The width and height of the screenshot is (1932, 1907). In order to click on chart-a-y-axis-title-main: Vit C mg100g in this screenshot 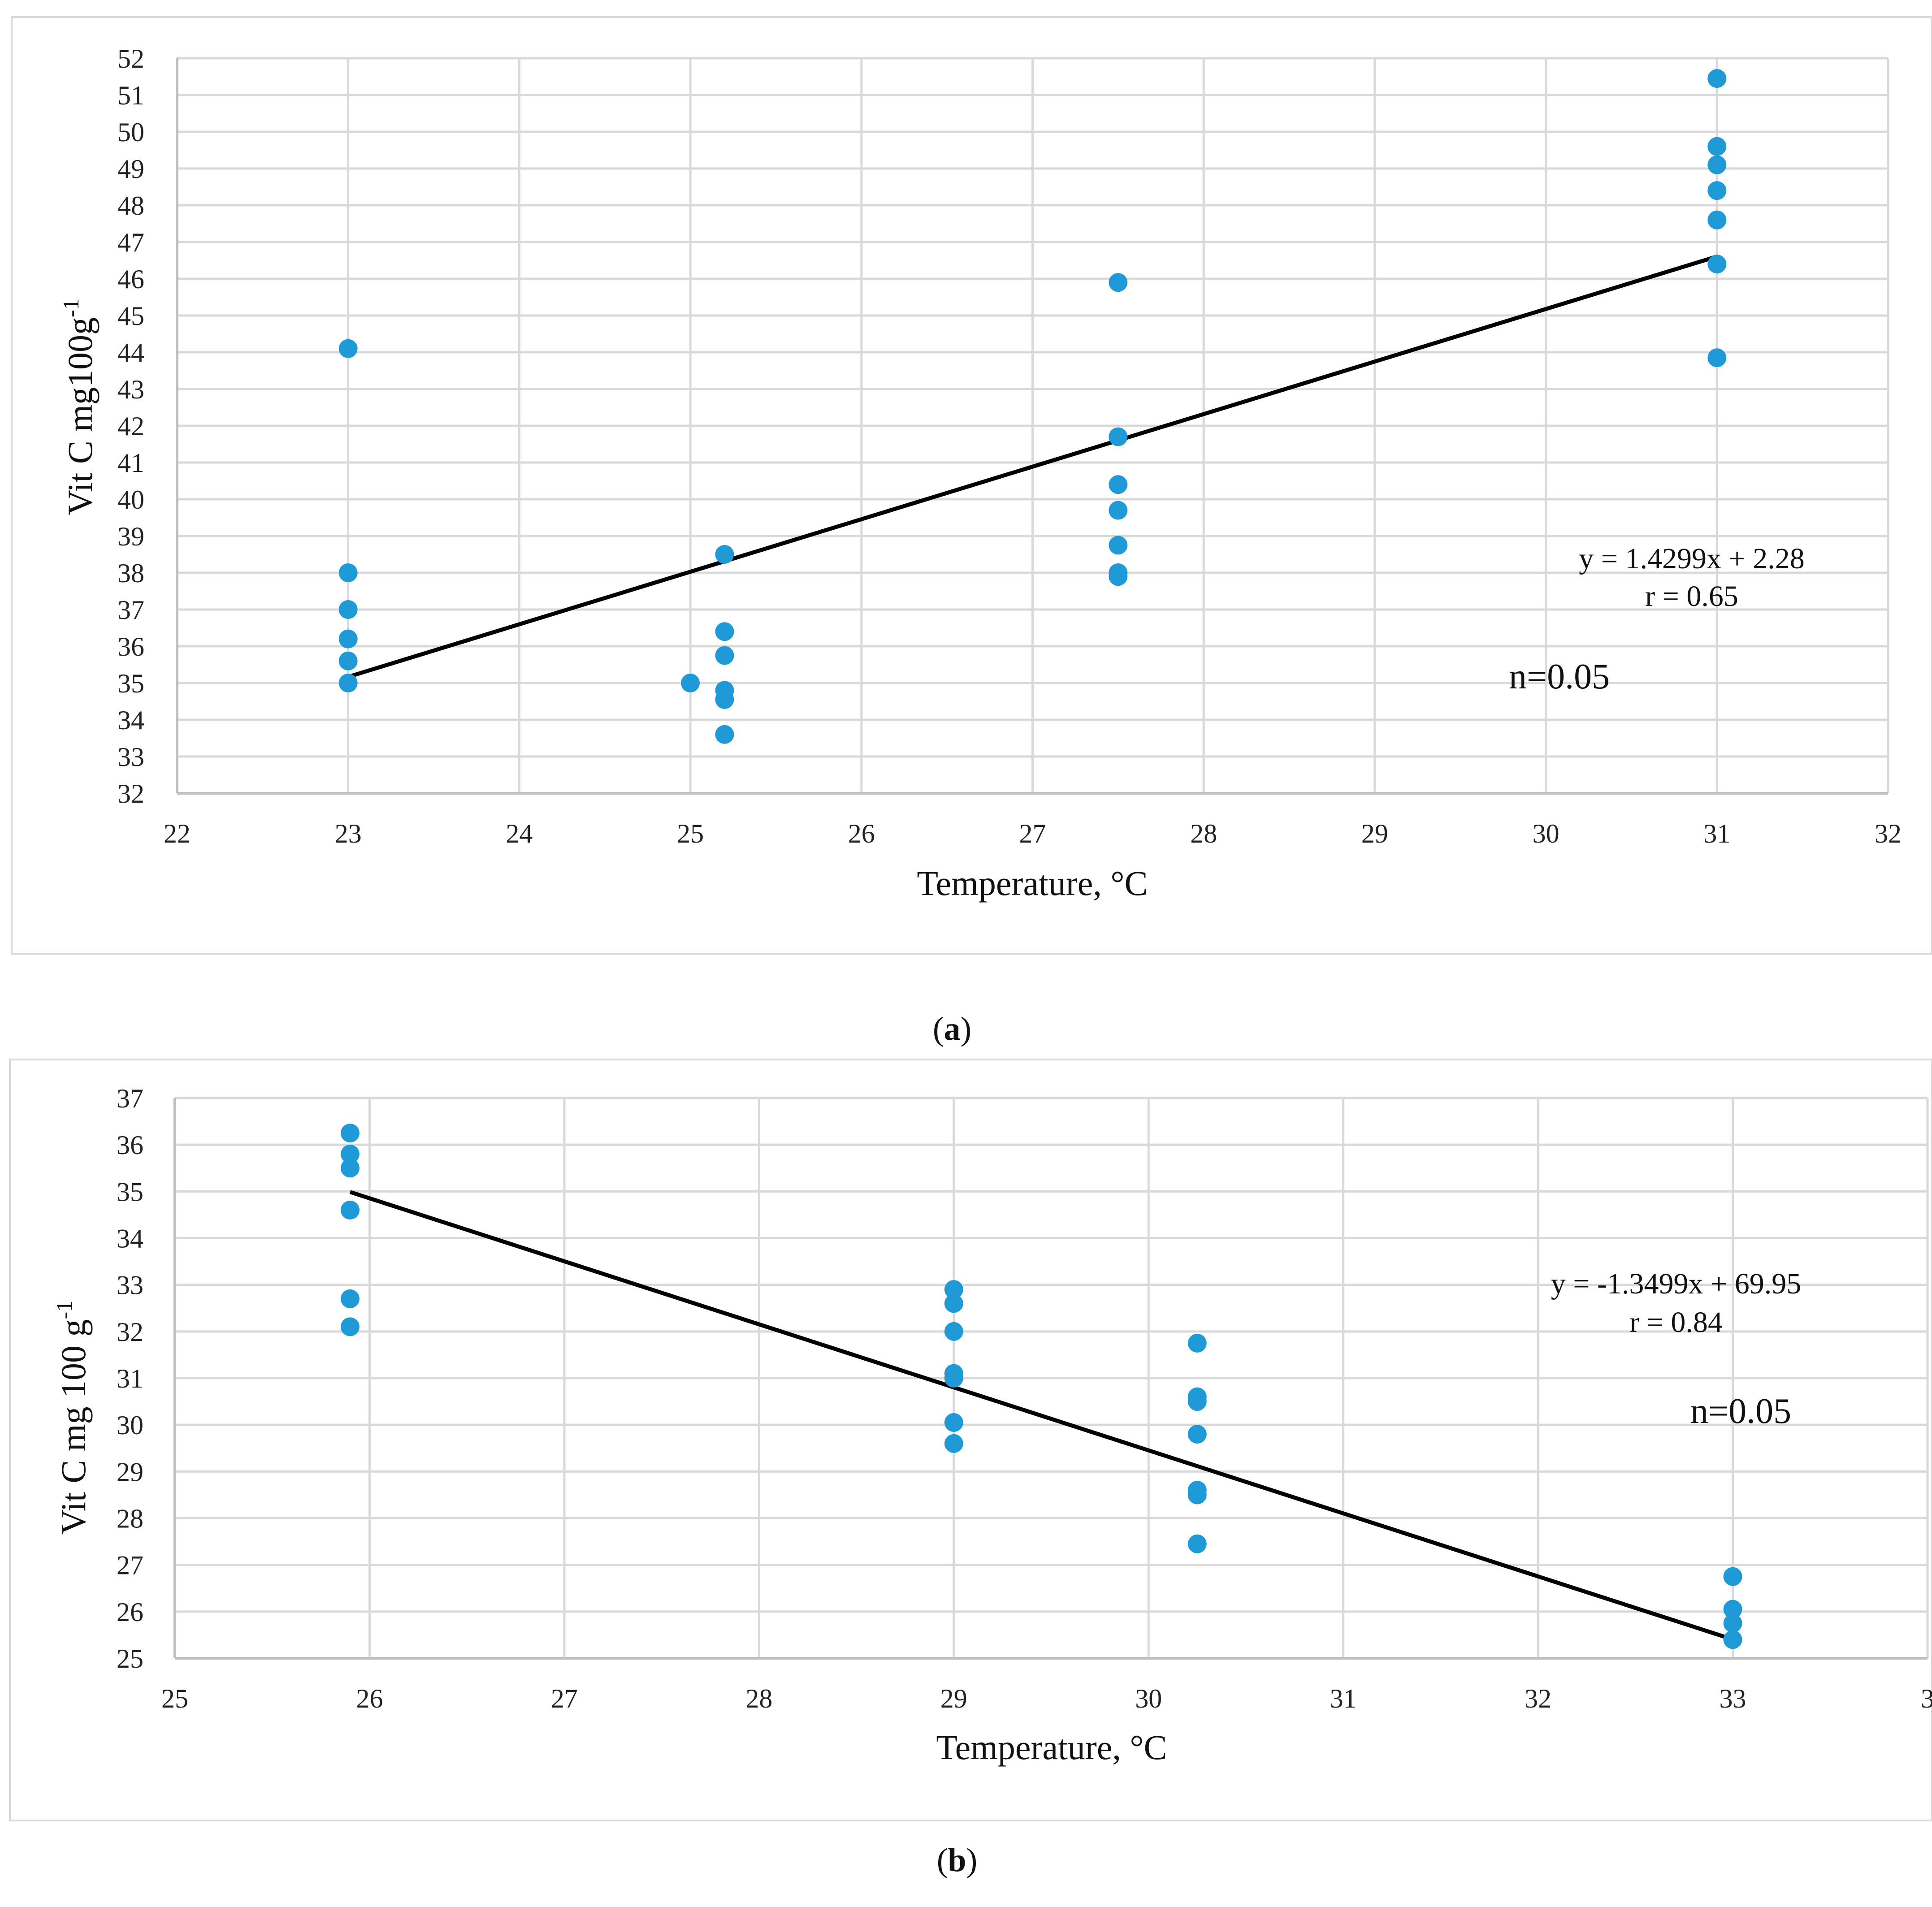, I will do `click(80, 416)`.